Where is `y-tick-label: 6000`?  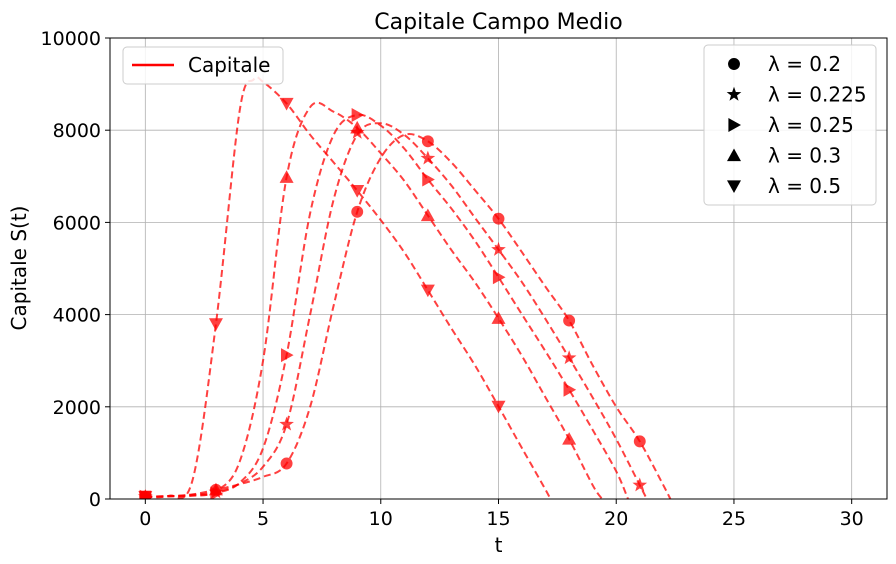 y-tick-label: 6000 is located at coordinates (77, 223).